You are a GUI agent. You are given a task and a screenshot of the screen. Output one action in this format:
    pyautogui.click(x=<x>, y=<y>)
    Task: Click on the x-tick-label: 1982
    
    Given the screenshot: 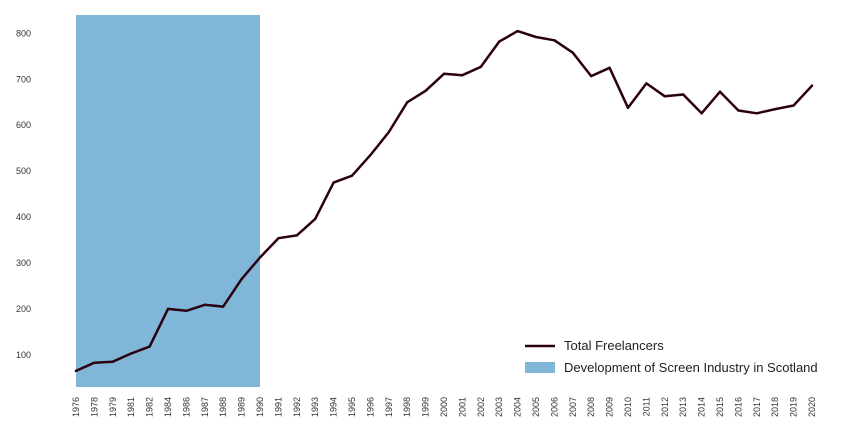 What is the action you would take?
    pyautogui.click(x=150, y=407)
    